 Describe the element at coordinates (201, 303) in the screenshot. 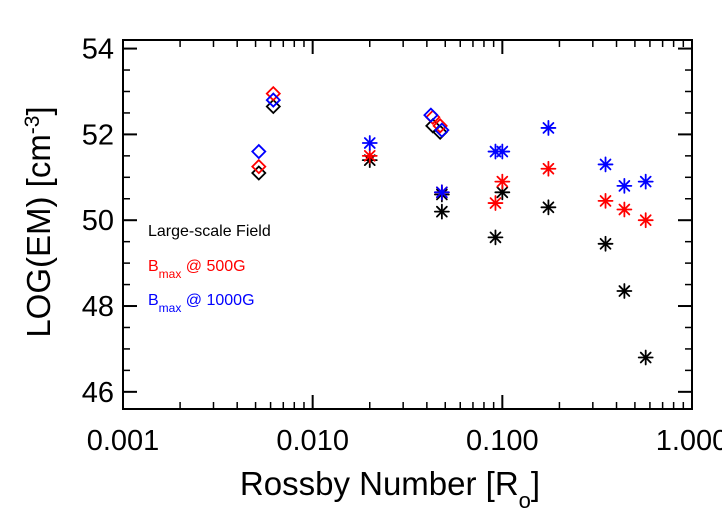

I see `legend-entry: Bmax @ 1000G` at that location.